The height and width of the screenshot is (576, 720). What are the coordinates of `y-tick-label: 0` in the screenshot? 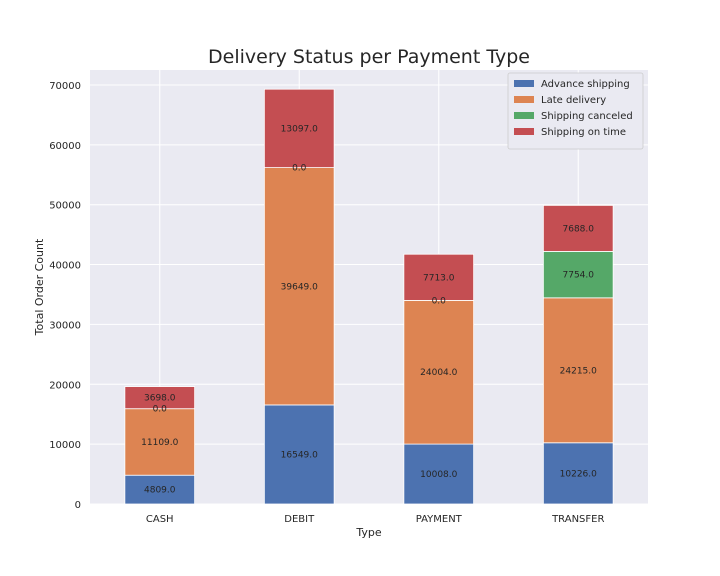 It's located at (78, 505).